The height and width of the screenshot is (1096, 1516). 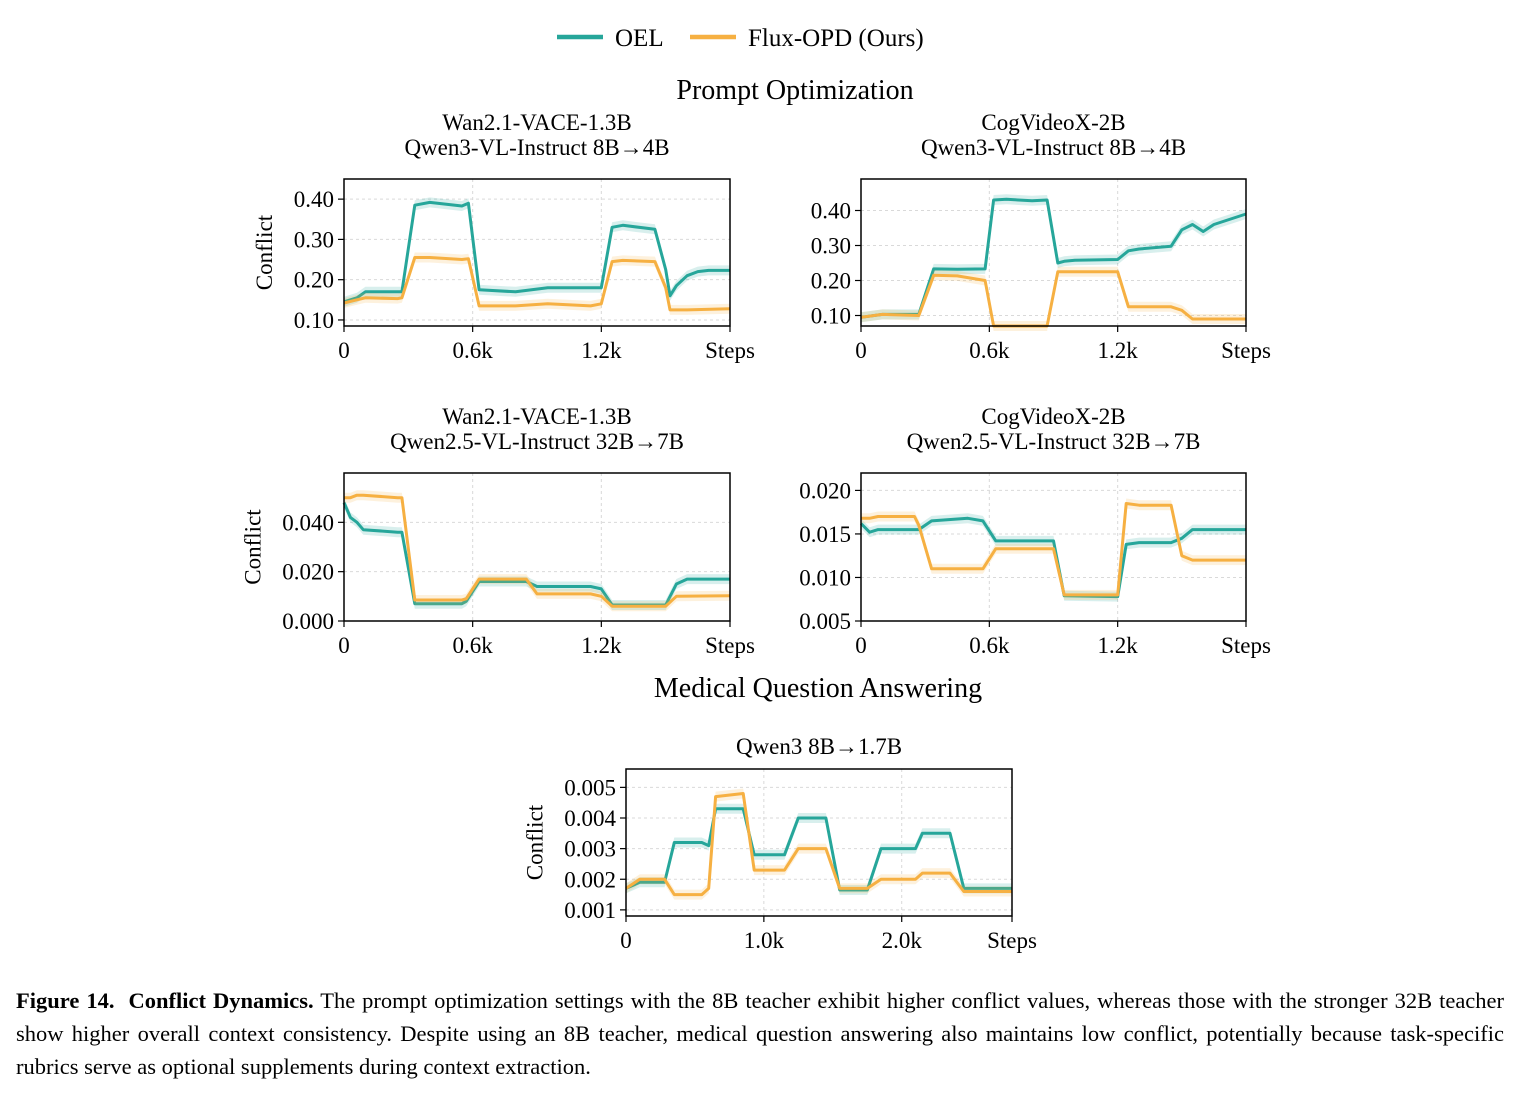 What do you see at coordinates (819, 746) in the screenshot?
I see `chart-title: Qwen3 8B→1.7B` at bounding box center [819, 746].